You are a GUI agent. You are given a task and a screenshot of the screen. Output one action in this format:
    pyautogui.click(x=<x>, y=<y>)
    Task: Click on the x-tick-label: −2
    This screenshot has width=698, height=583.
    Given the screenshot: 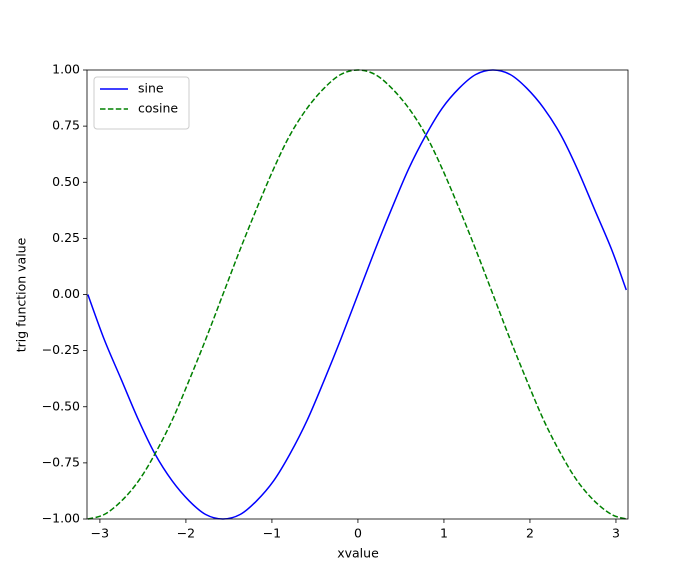 What is the action you would take?
    pyautogui.click(x=186, y=533)
    